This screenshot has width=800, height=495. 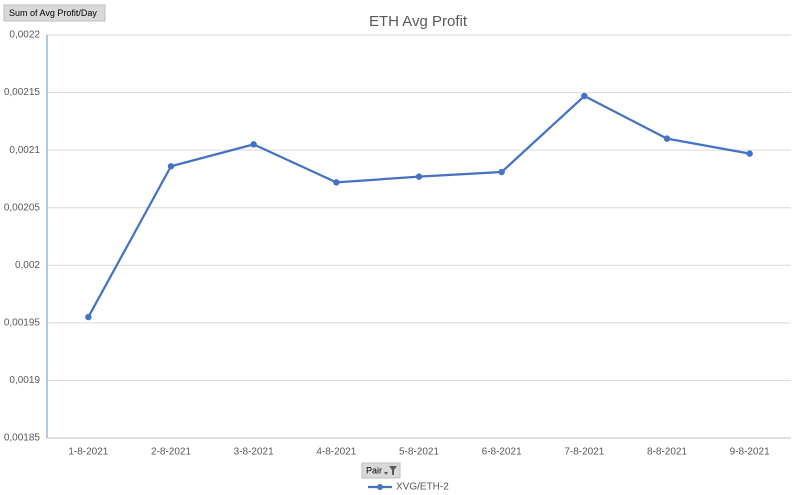 I want to click on chart-title: ETH Avg Profit, so click(x=418, y=21).